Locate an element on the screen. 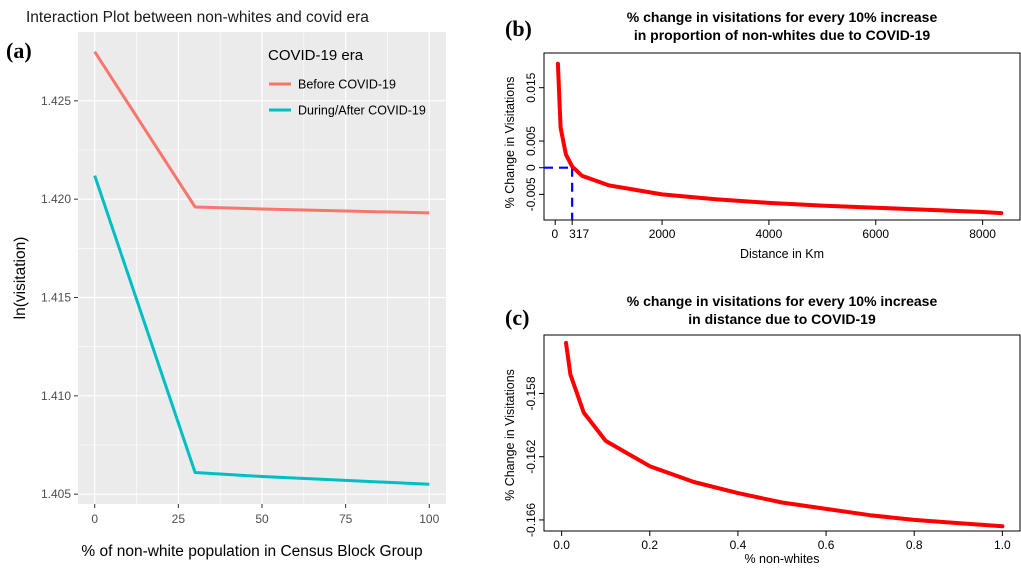  legend-title: COVID-19 era is located at coordinates (316, 55).